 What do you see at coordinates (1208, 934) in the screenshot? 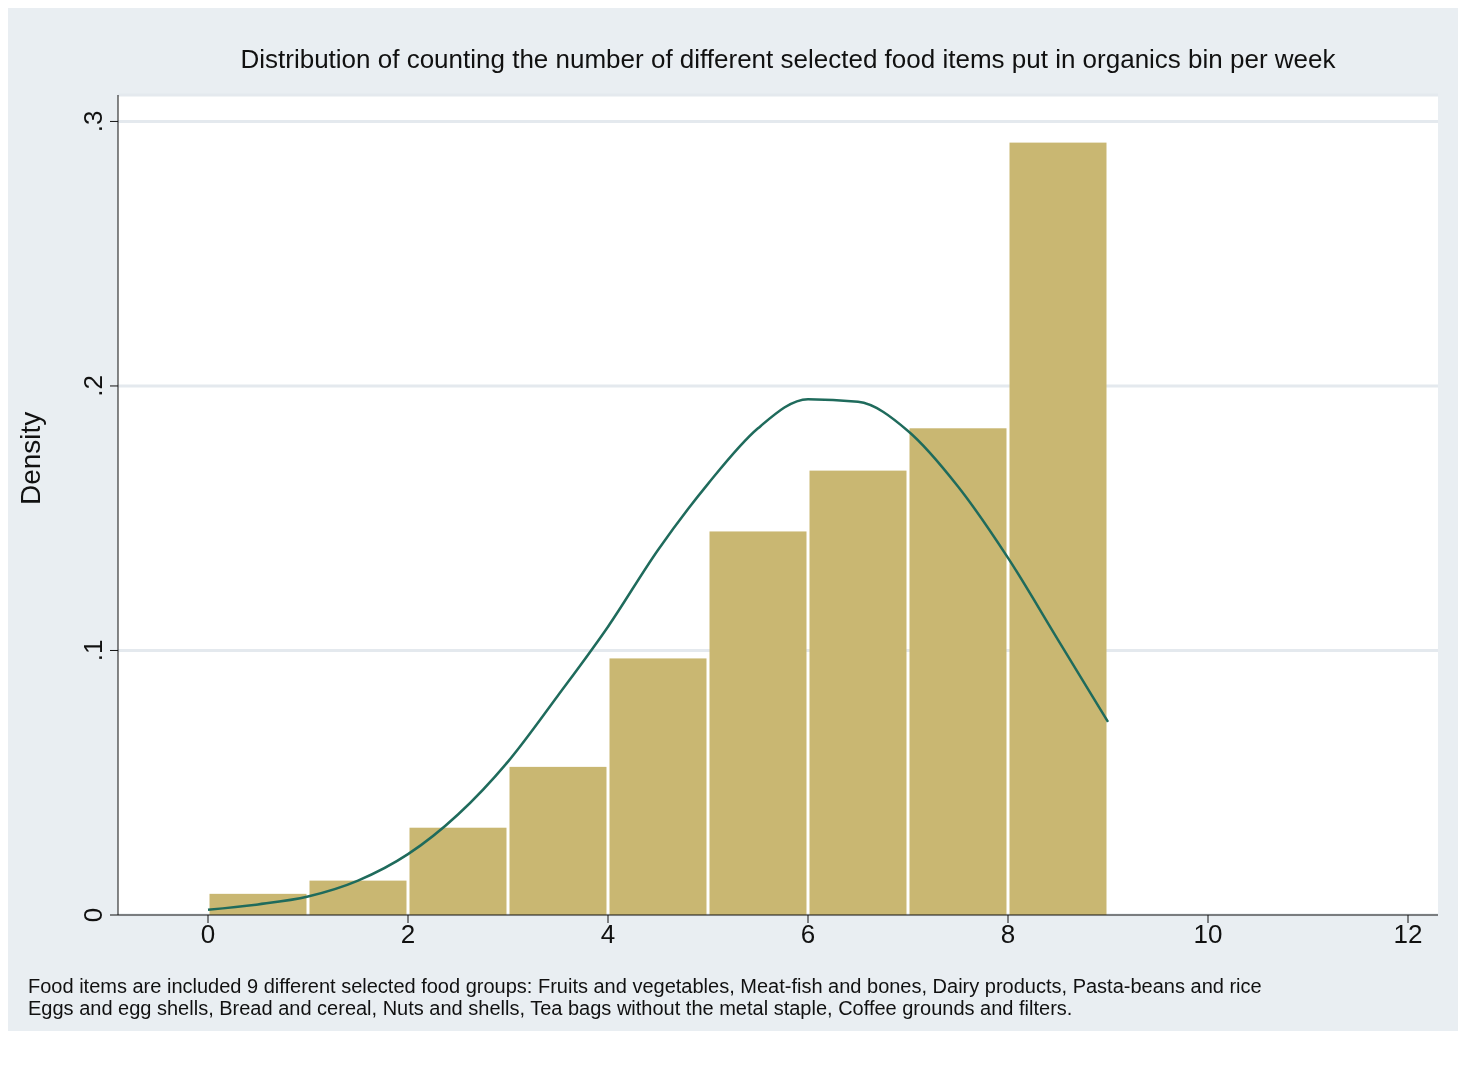
I see `x-tick-label: 10` at bounding box center [1208, 934].